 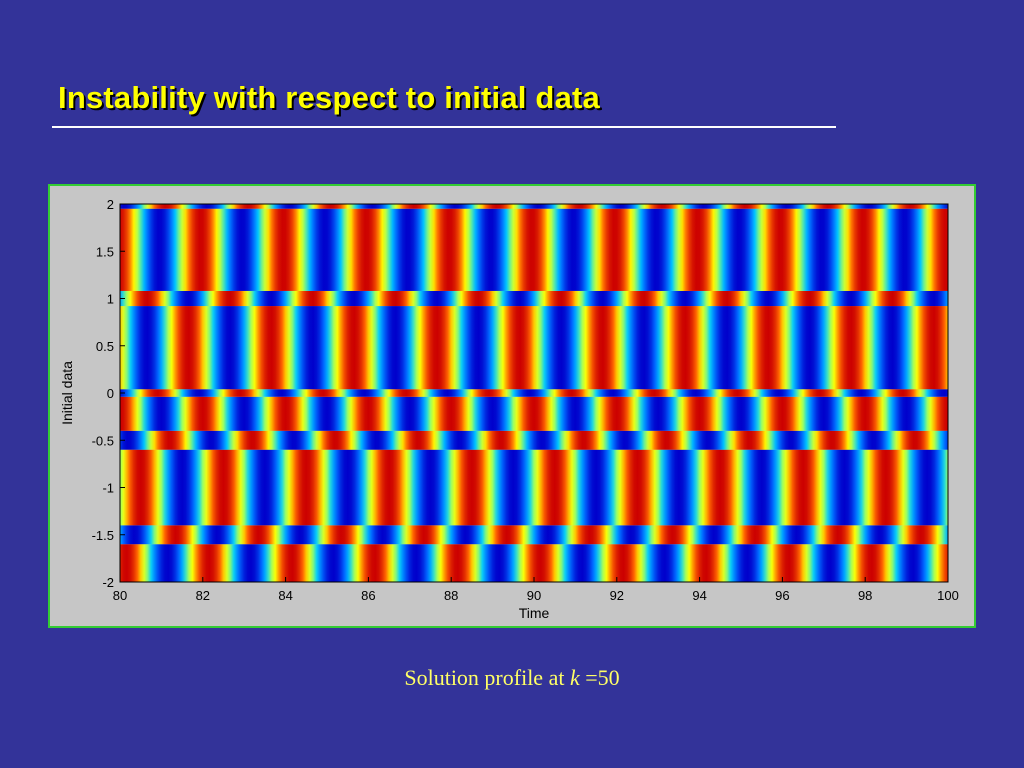 I want to click on y-tick-label: 0.5, so click(x=105, y=346).